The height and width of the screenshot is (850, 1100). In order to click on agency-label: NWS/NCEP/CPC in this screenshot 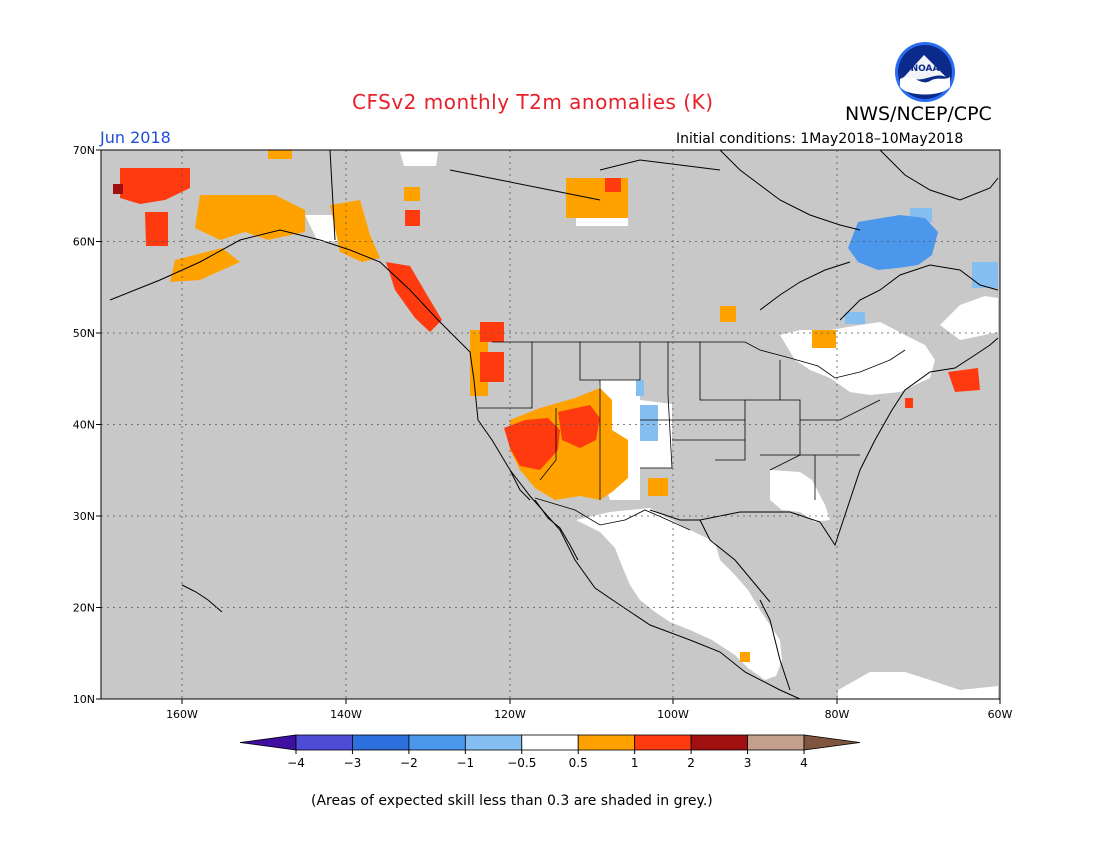, I will do `click(918, 114)`.